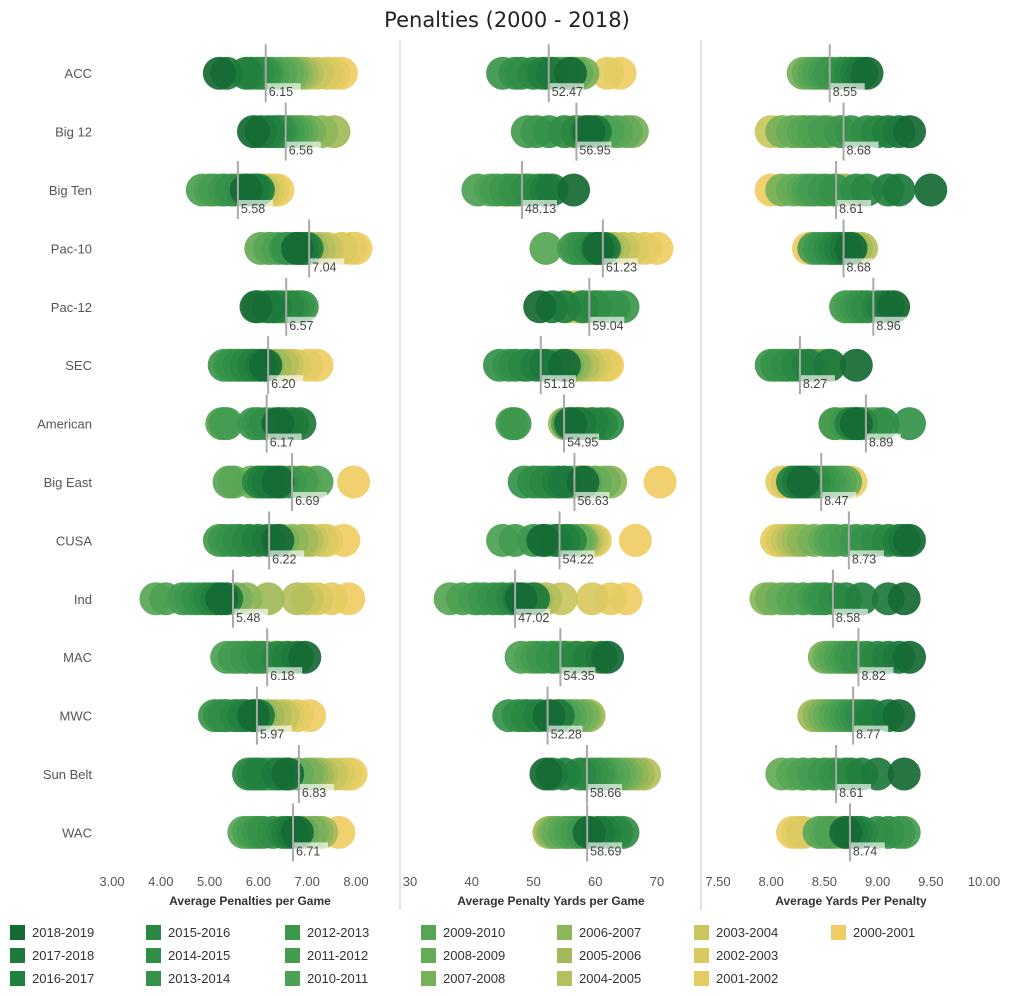 Image resolution: width=1014 pixels, height=996 pixels. What do you see at coordinates (282, 676) in the screenshot?
I see `mean-label: 6.18` at bounding box center [282, 676].